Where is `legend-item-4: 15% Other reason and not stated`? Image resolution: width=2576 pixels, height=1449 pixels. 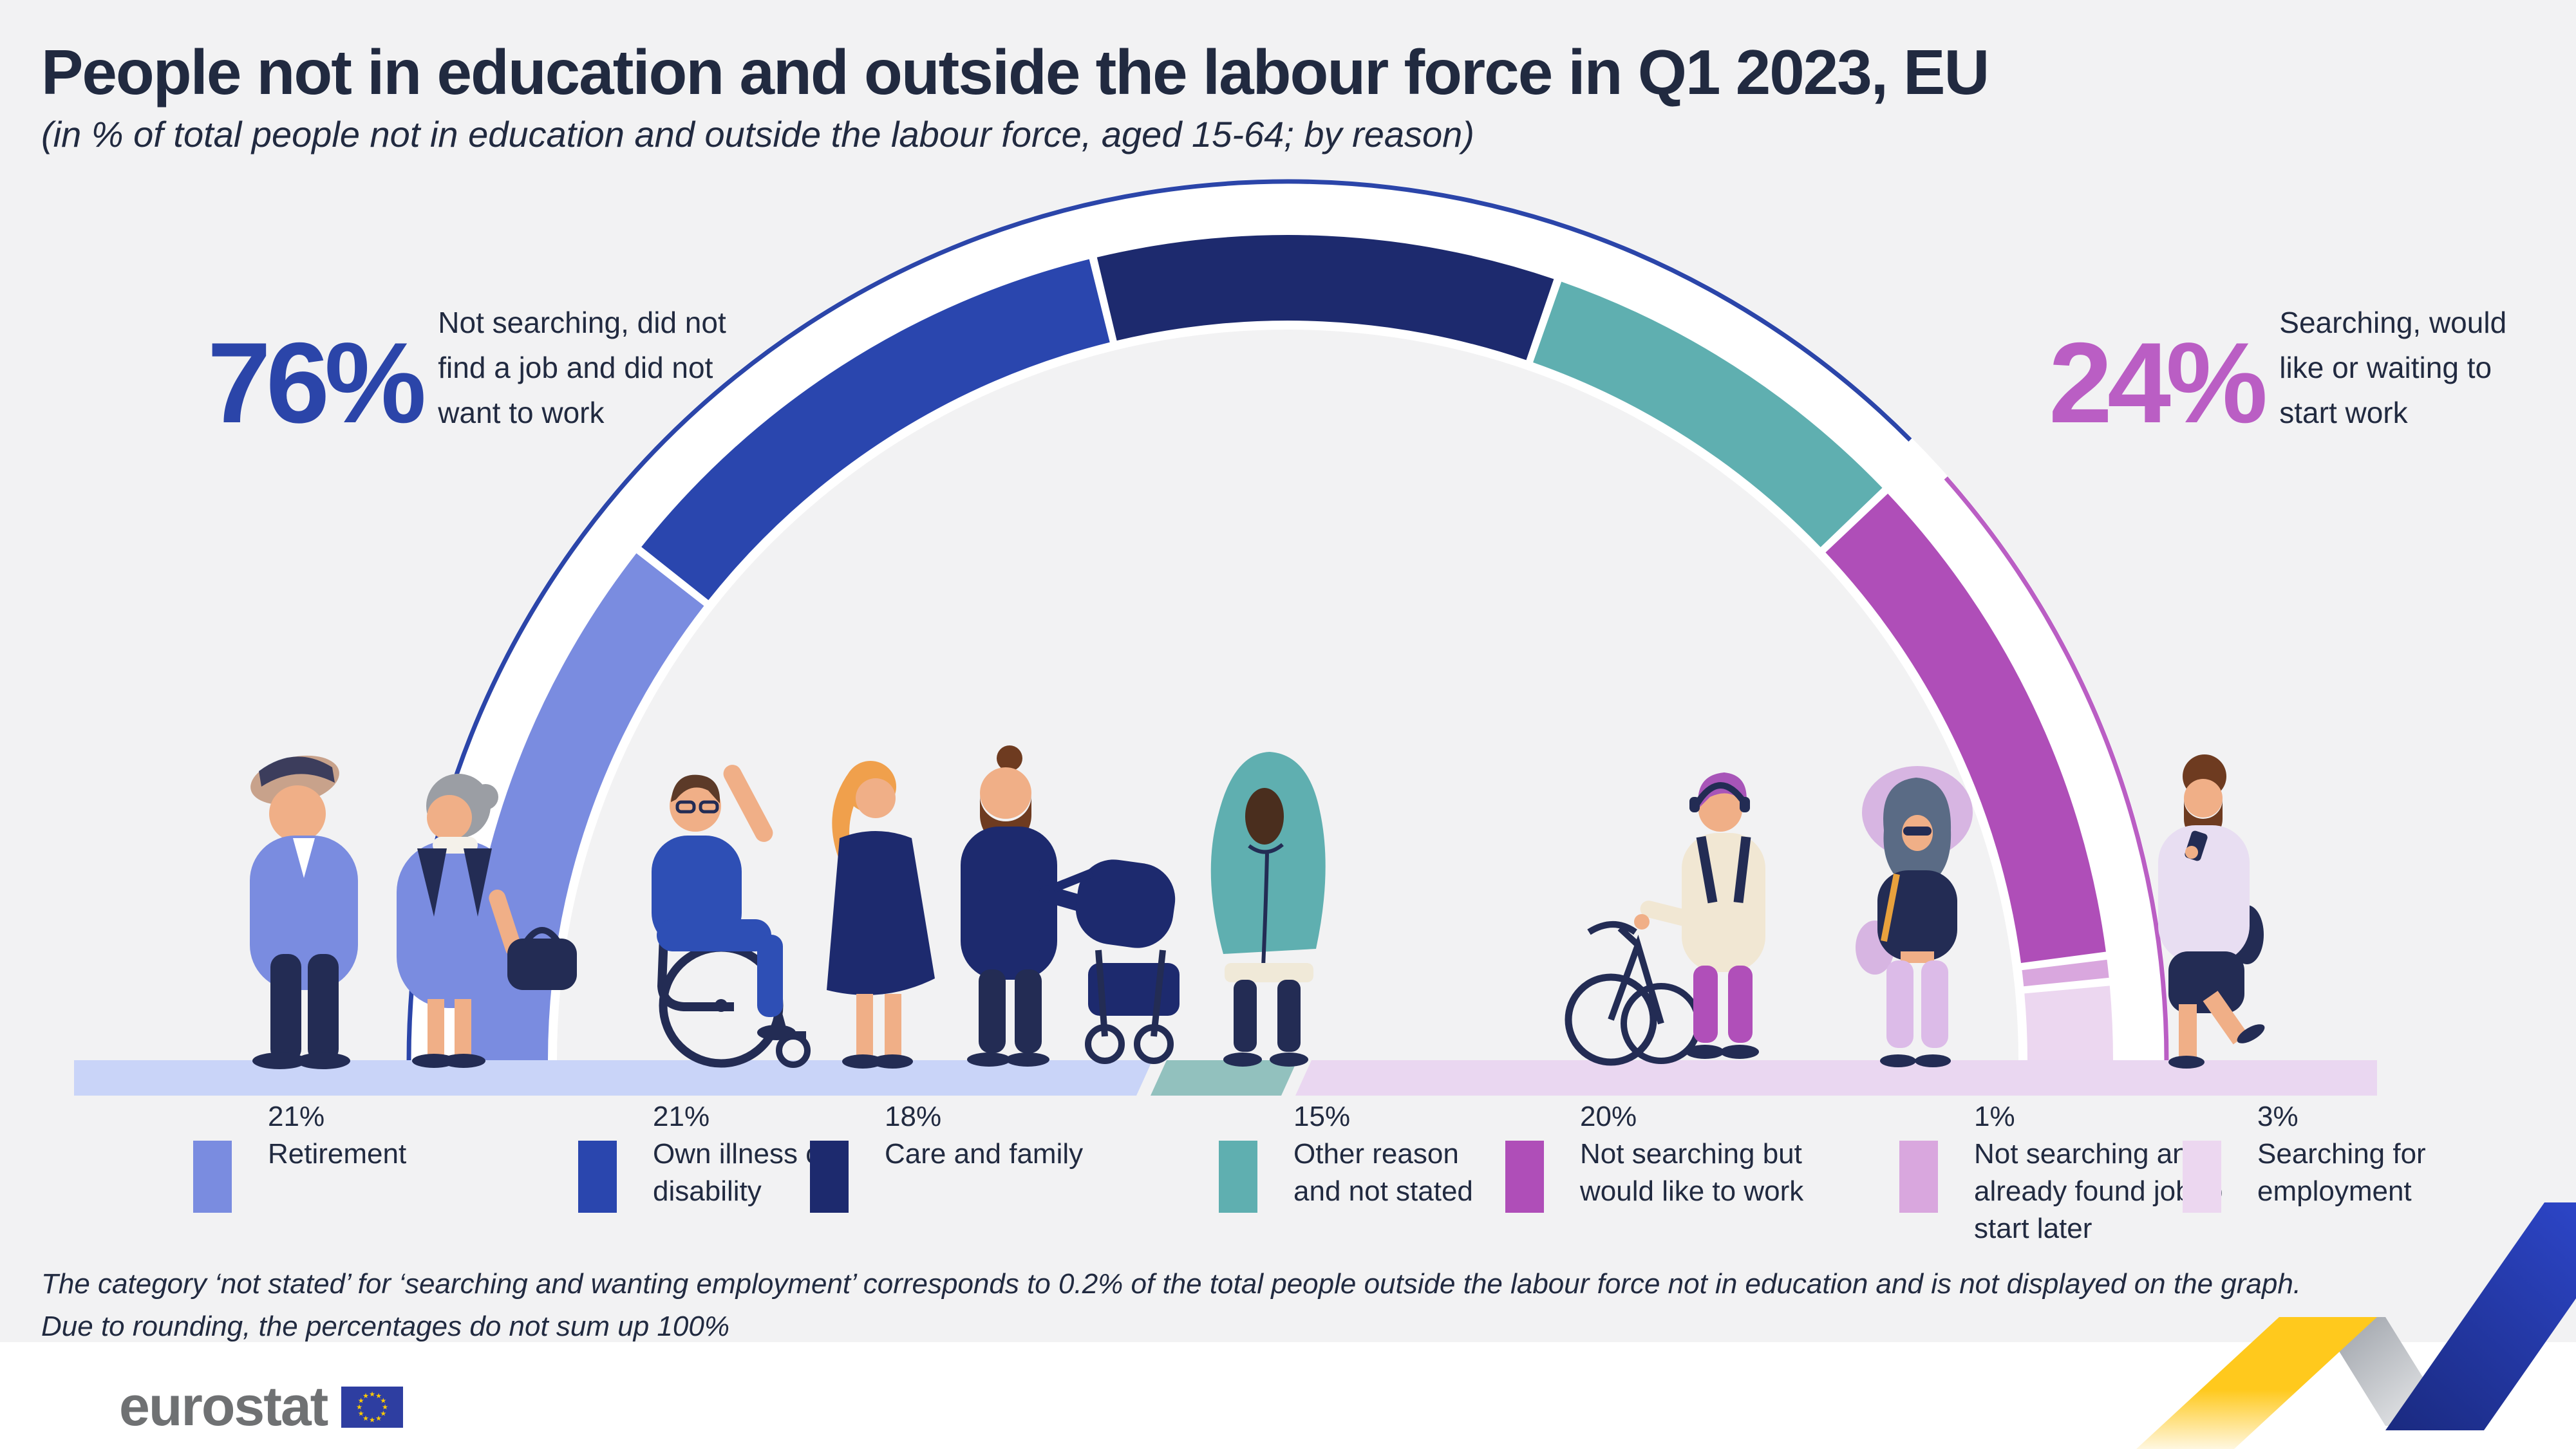 legend-item-4: 15% Other reason and not stated is located at coordinates (1346, 1153).